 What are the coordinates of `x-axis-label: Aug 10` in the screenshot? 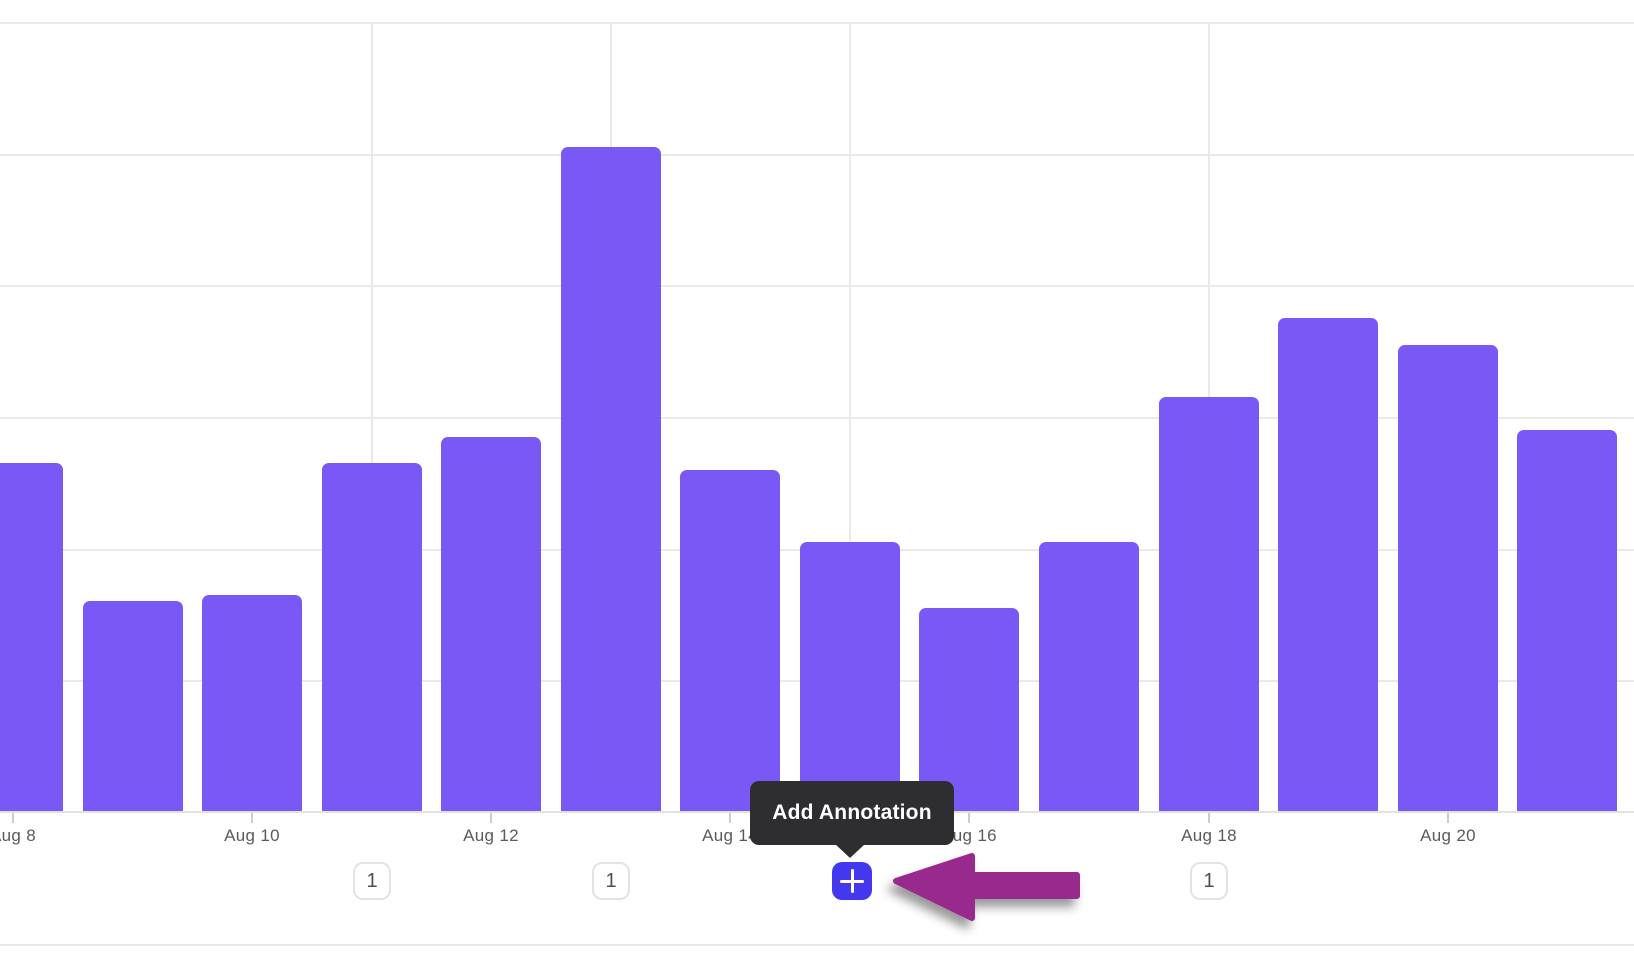 It's located at (252, 835).